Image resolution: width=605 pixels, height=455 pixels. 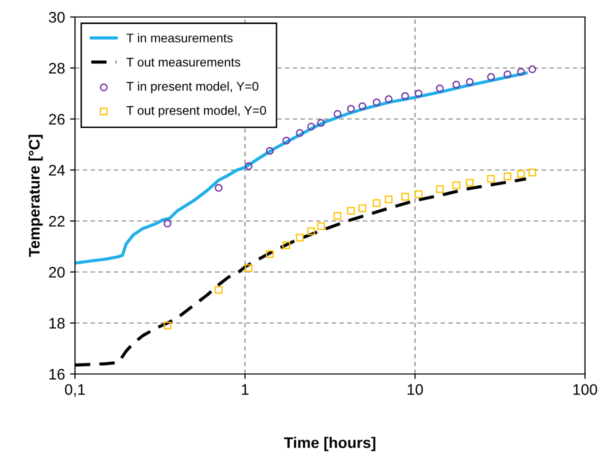 I want to click on x-tick-label: 1, so click(x=245, y=389).